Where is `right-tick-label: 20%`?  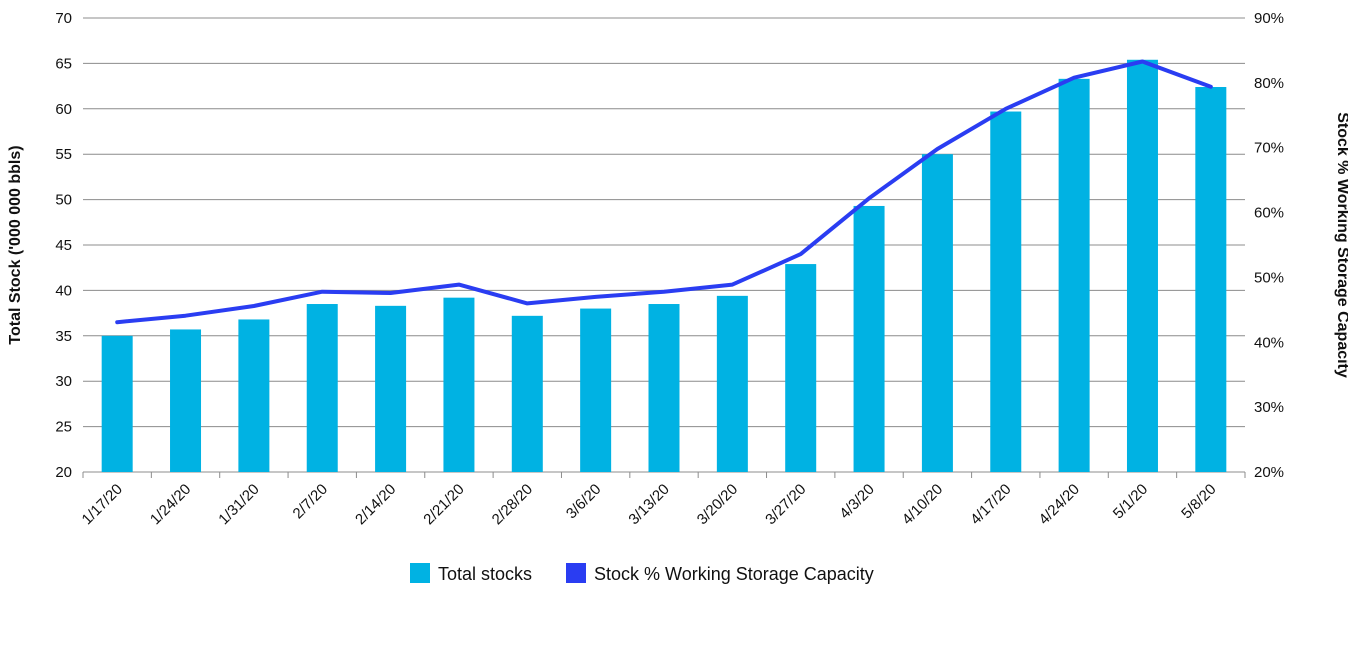
right-tick-label: 20% is located at coordinates (1269, 472).